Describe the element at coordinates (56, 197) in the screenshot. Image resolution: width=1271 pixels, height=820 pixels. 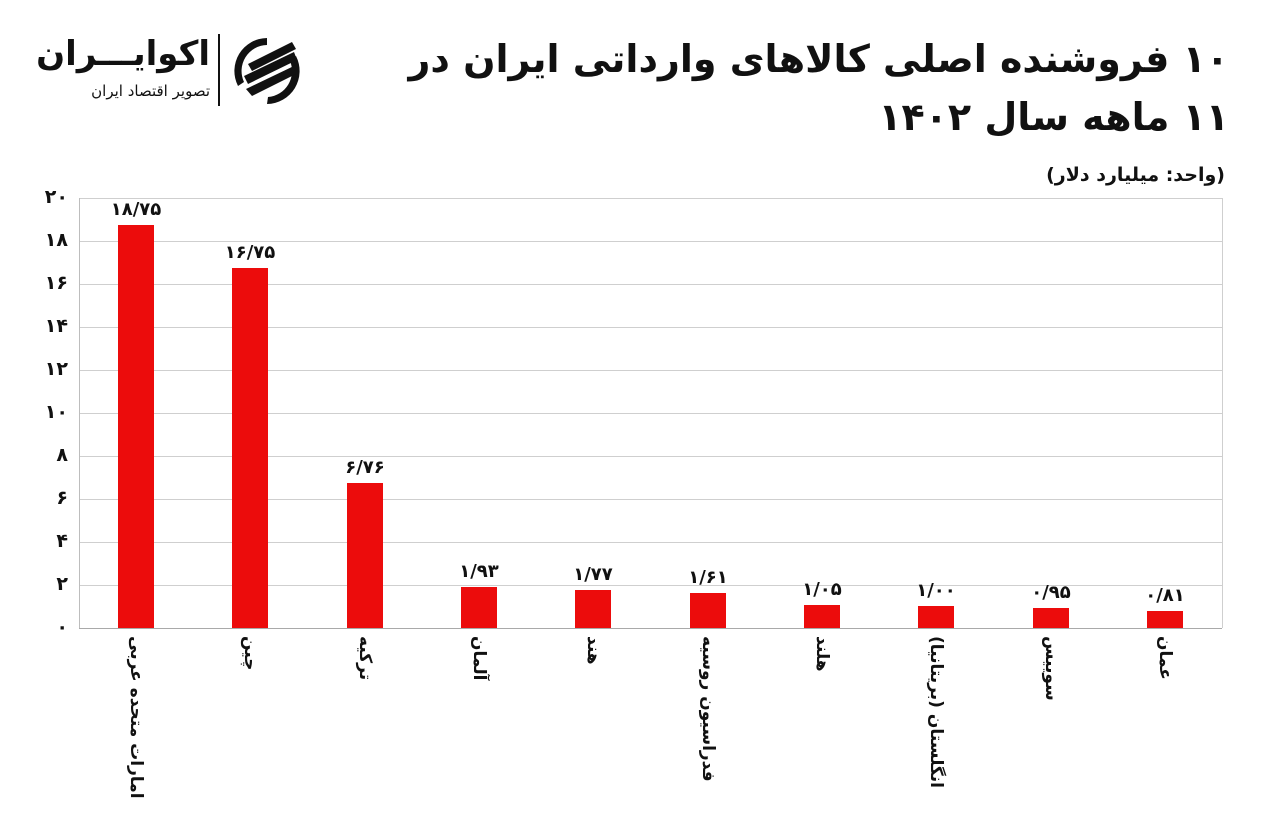
I see `y-tick-label: ۲۰` at that location.